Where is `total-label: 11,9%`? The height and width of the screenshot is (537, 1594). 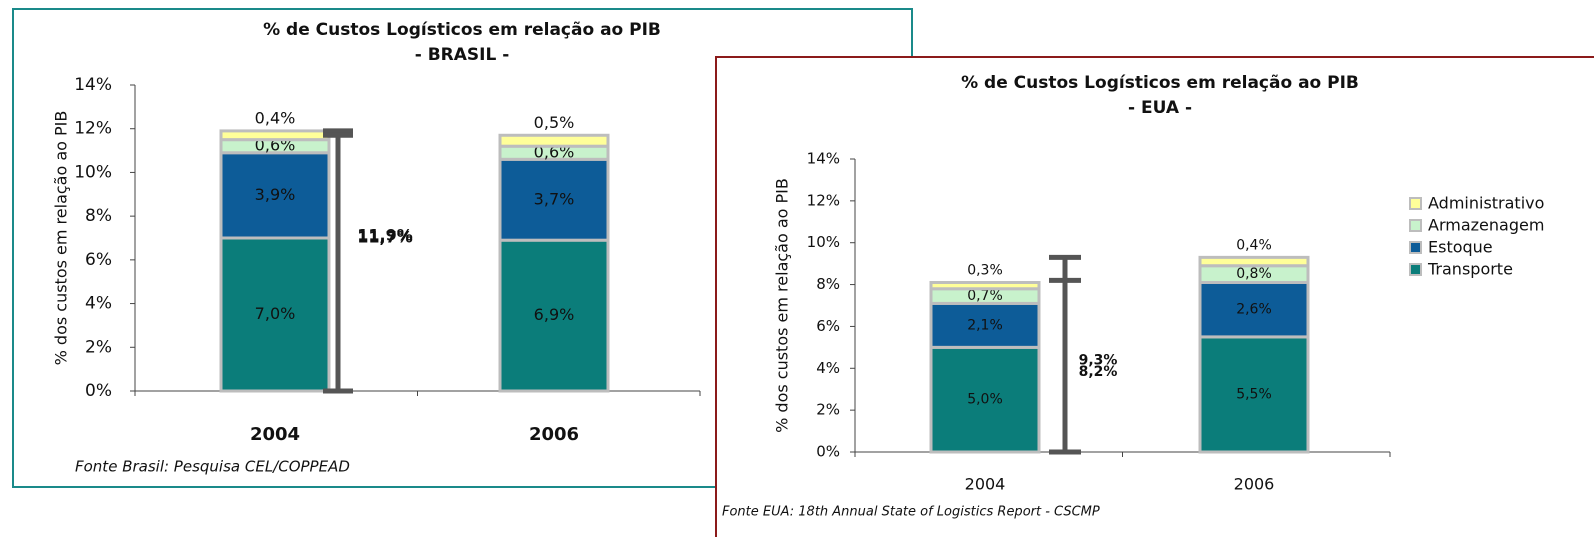
total-label: 11,9% is located at coordinates (385, 234).